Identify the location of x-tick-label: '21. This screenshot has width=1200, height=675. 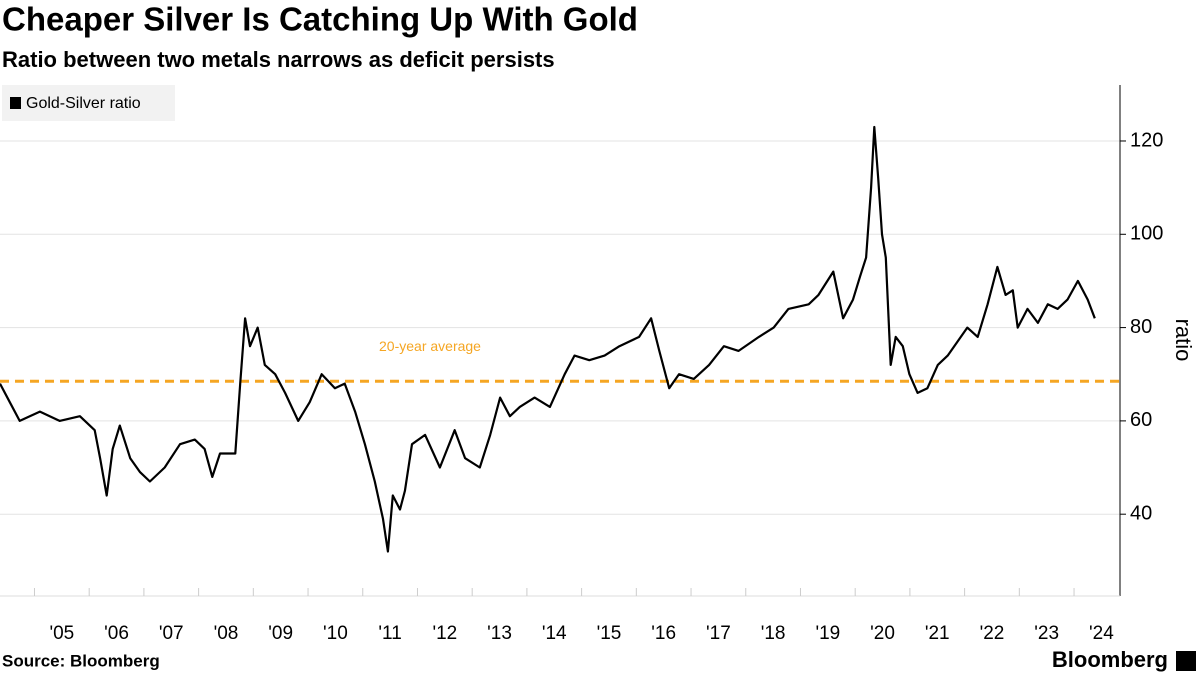
(937, 633).